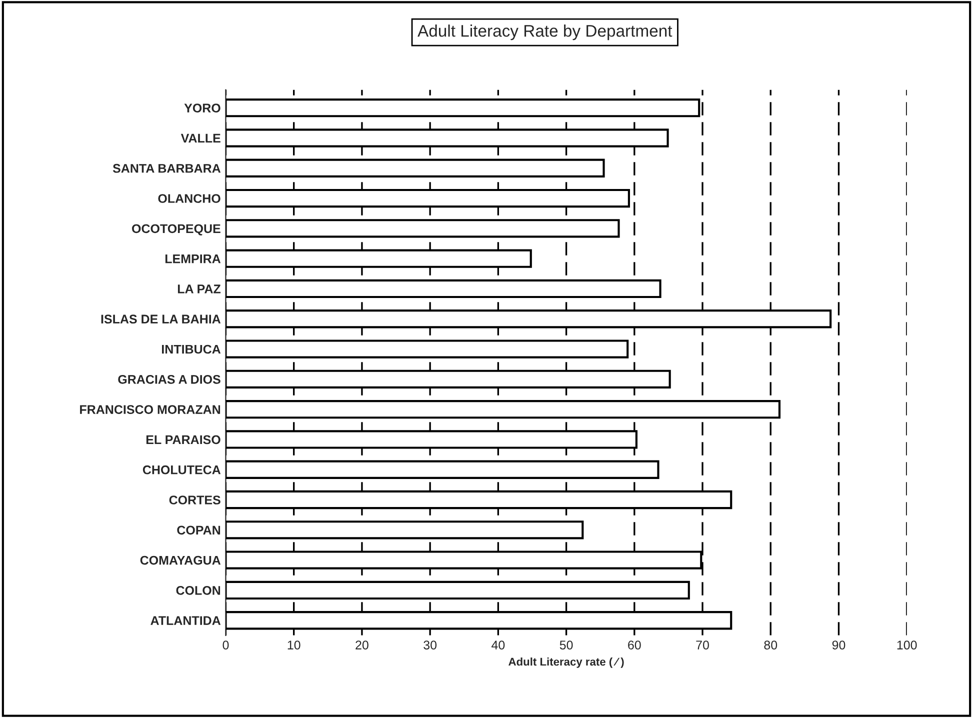 Image resolution: width=973 pixels, height=718 pixels. Describe the element at coordinates (498, 645) in the screenshot. I see `x-tick-label: 40` at that location.